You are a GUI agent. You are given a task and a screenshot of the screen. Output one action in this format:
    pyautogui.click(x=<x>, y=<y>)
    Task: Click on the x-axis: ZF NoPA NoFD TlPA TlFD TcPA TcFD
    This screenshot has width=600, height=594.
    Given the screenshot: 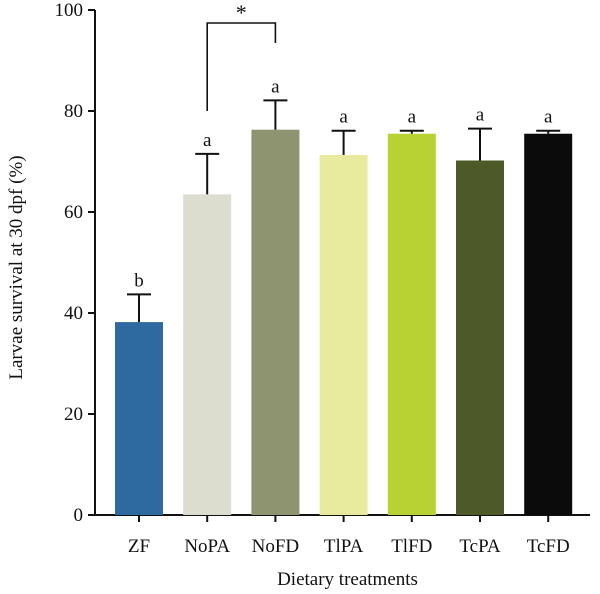 What is the action you would take?
    pyautogui.click(x=342, y=535)
    